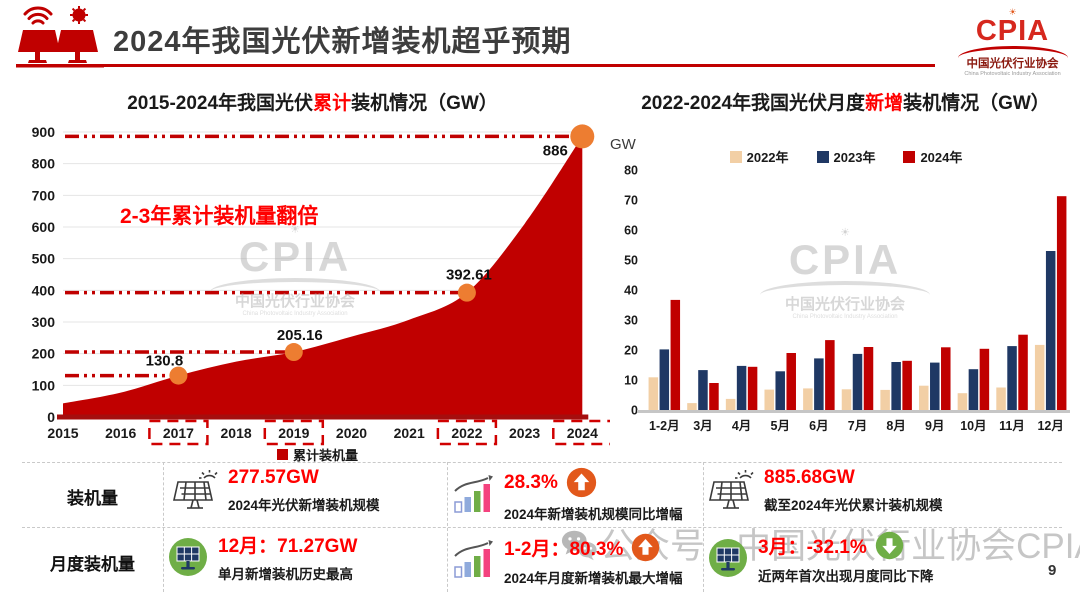  Describe the element at coordinates (884, 103) in the screenshot. I see `title-highlight: 新增` at that location.